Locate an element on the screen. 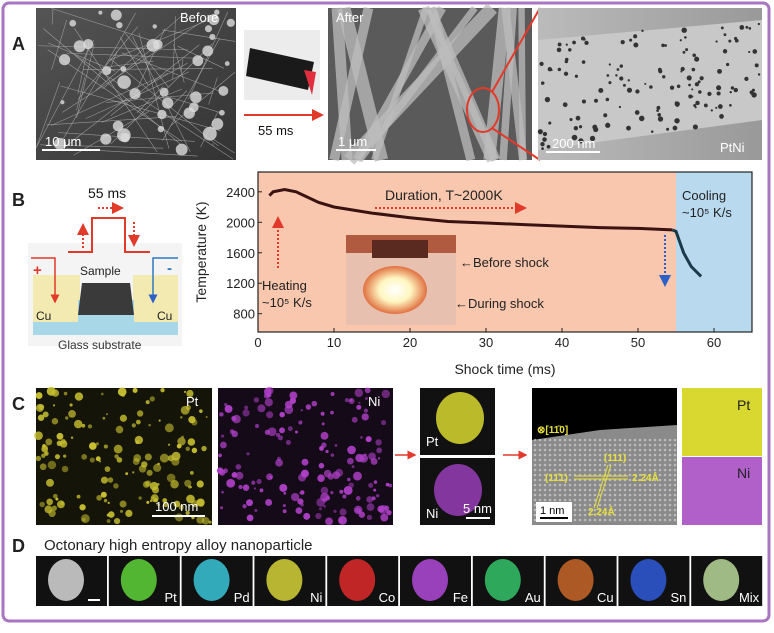 This screenshot has width=774, height=633. atomic-ni-label: Ni is located at coordinates (743, 473).